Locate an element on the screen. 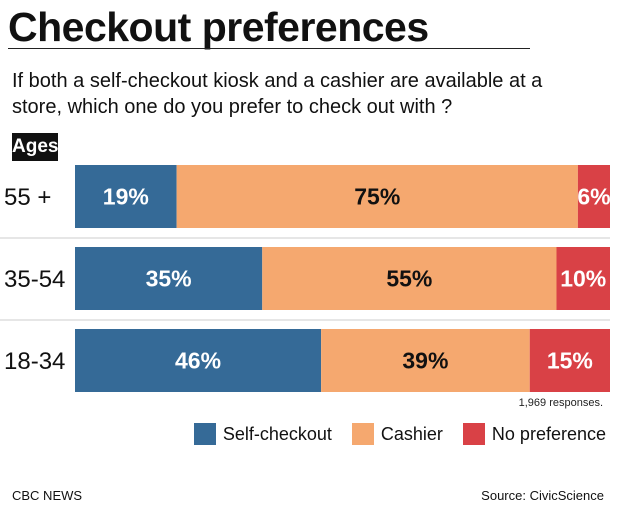 The image size is (620, 510). note: 1,969 responses. is located at coordinates (560, 403).